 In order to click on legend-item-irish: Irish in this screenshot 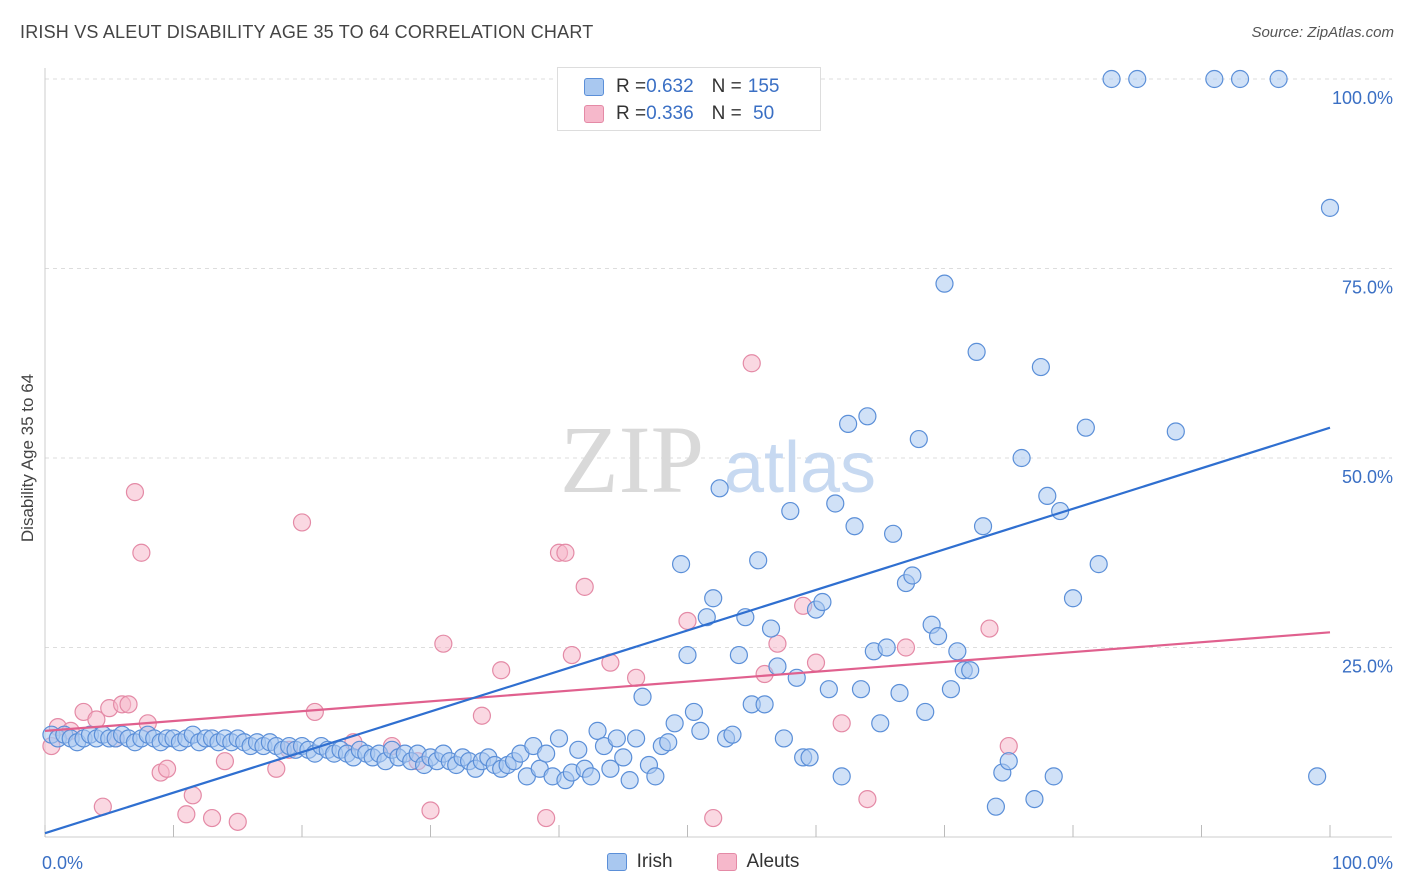, I will do `click(639, 862)`.